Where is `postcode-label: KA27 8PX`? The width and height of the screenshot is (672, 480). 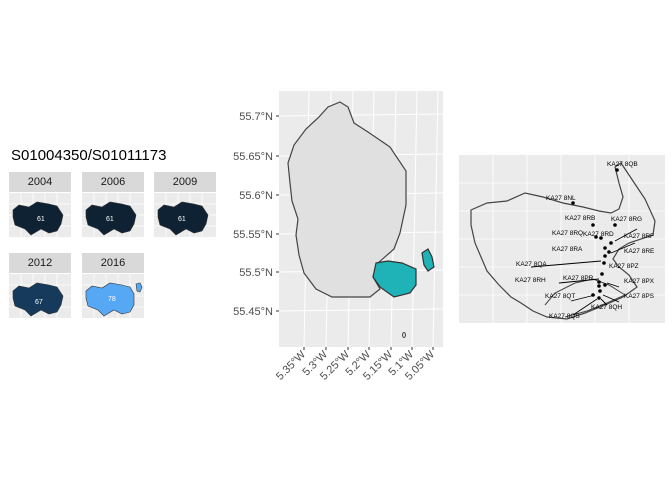
postcode-label: KA27 8PX is located at coordinates (639, 281).